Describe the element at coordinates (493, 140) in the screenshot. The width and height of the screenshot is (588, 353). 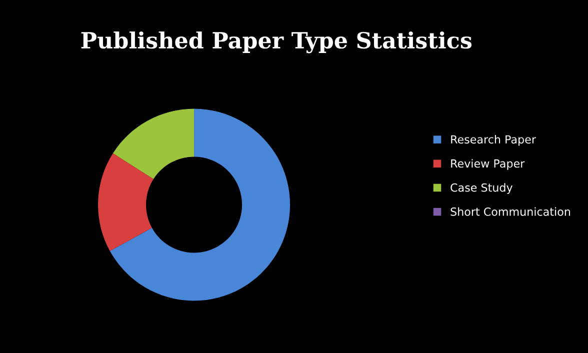
I see `legend-label: Research Paper` at that location.